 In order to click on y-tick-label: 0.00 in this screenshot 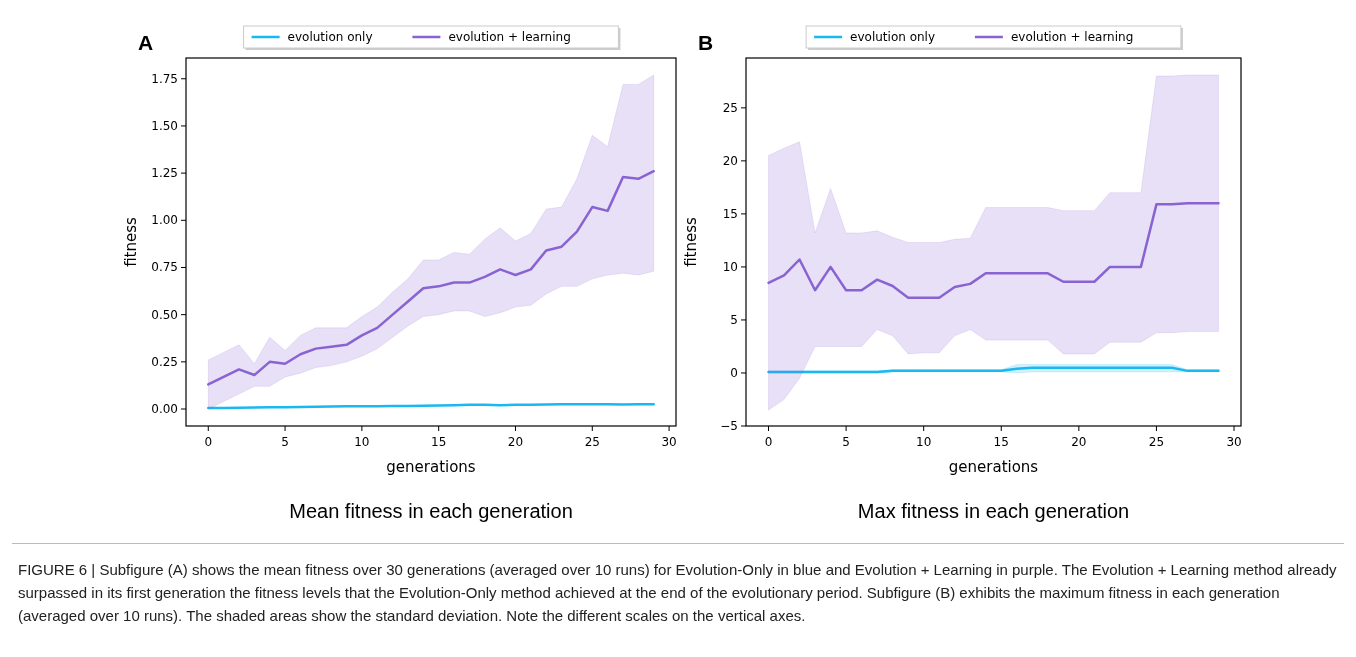, I will do `click(164, 409)`.